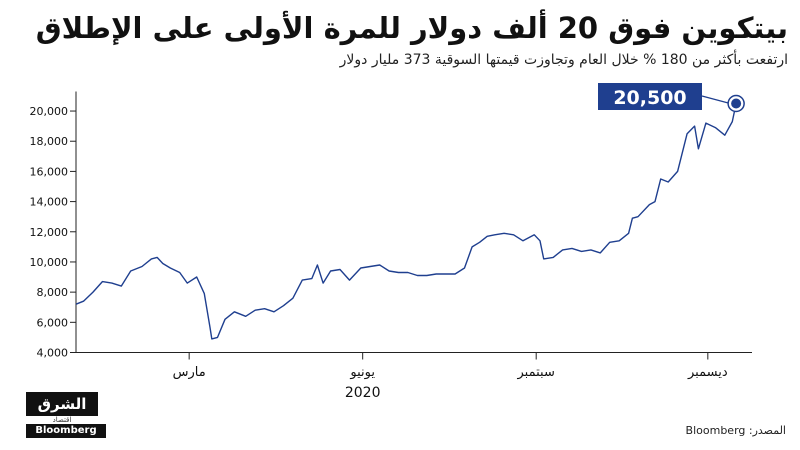  I want to click on x-axis-year-label: 2020, so click(363, 393).